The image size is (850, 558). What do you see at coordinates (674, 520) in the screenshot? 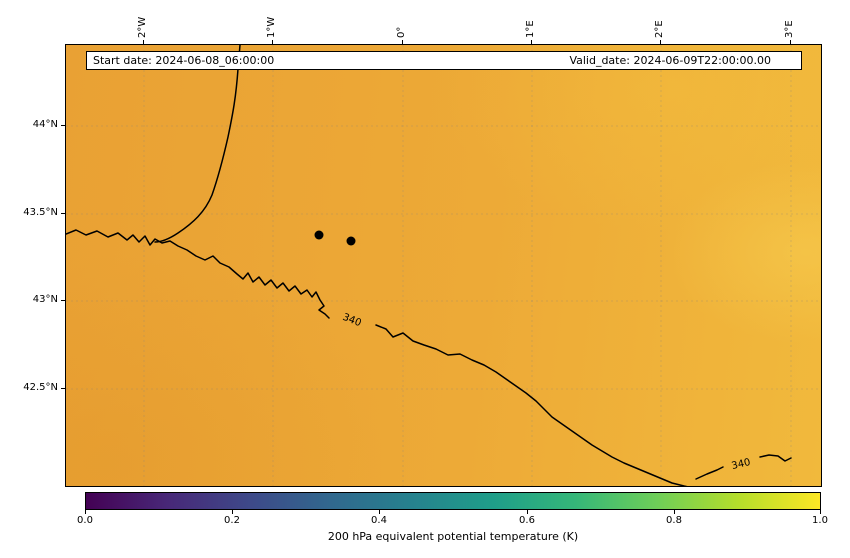
I see `colorbar-tick-label: 0.8` at bounding box center [674, 520].